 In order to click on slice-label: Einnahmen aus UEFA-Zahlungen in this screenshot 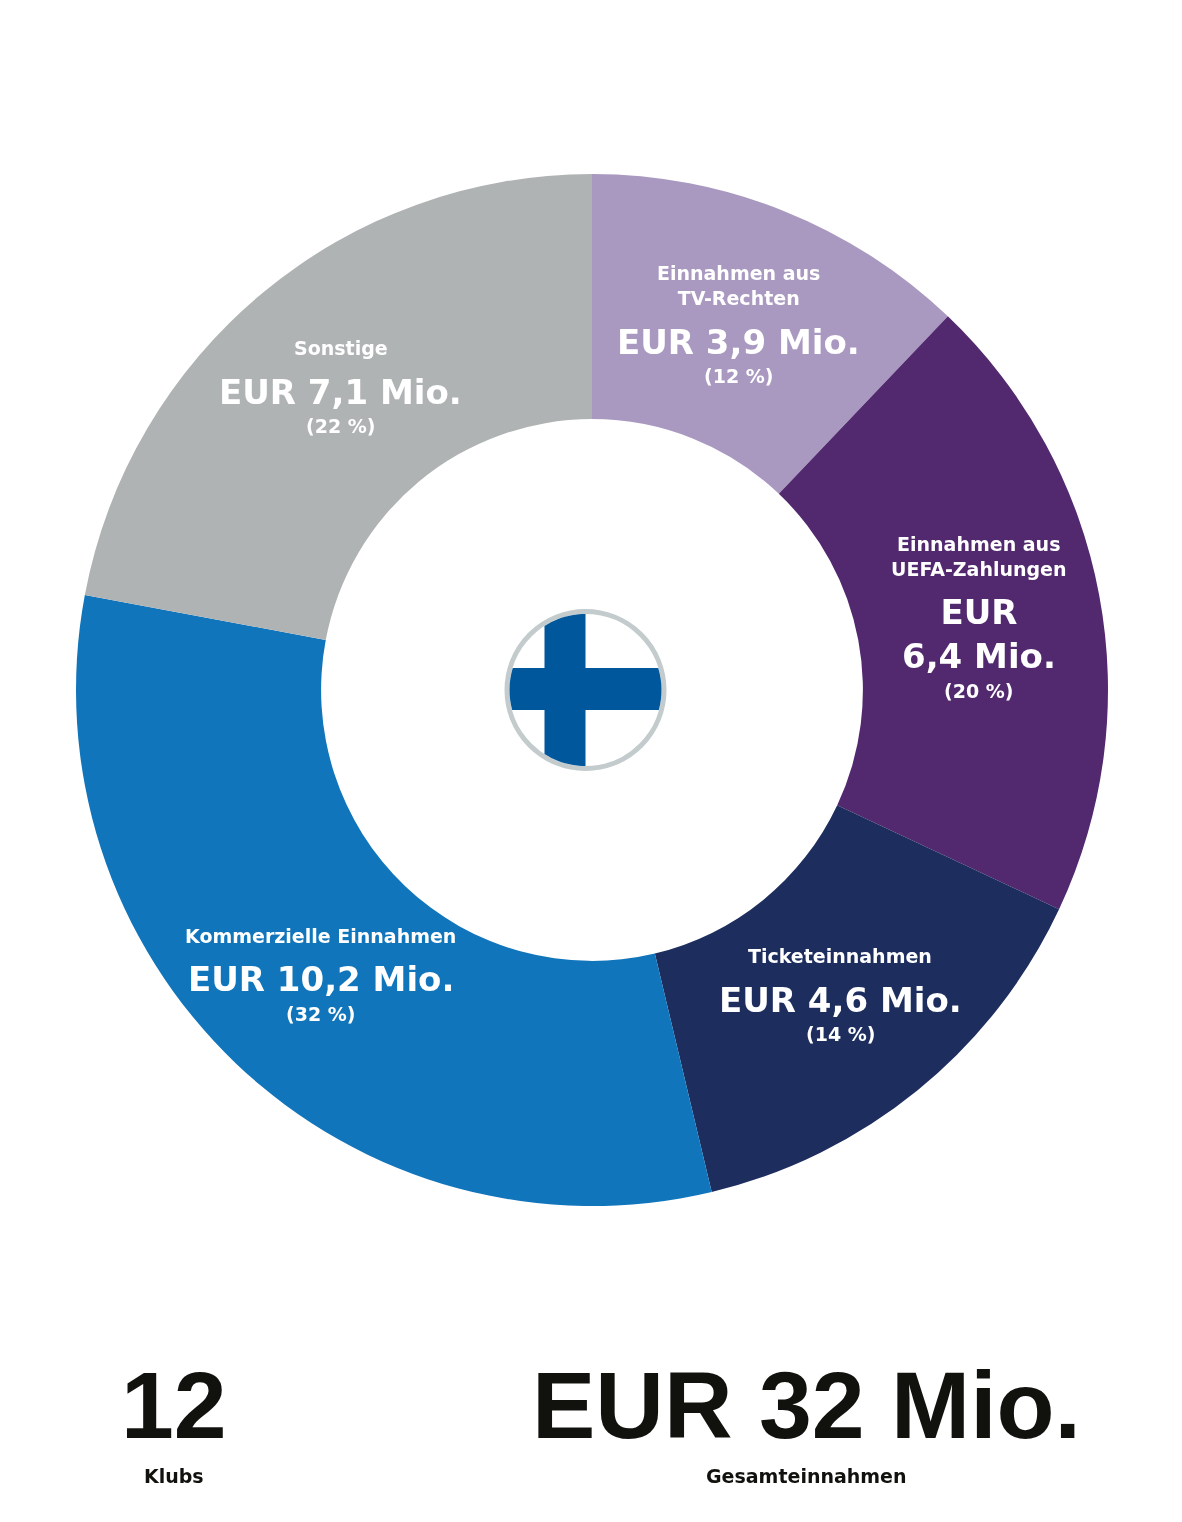, I will do `click(979, 556)`.